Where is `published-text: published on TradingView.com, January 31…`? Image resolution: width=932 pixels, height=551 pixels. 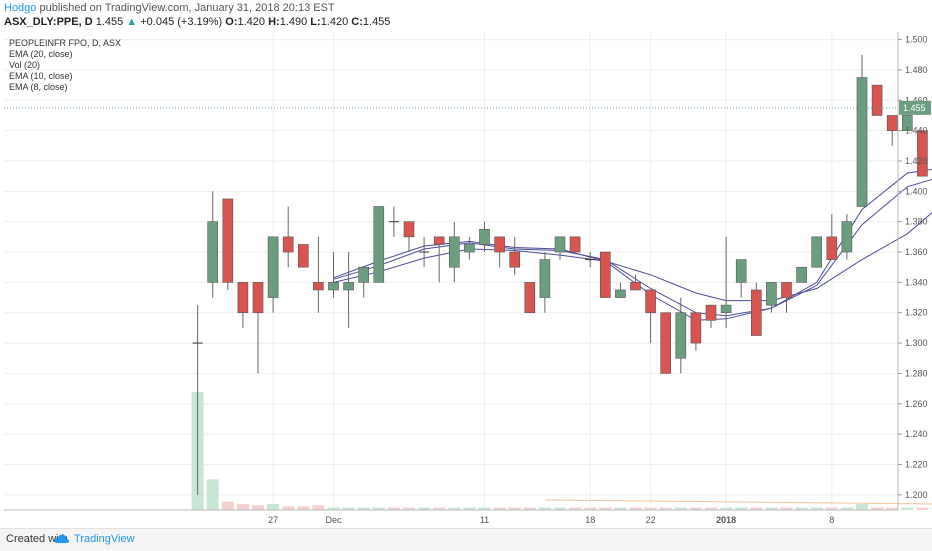 published-text: published on TradingView.com, January 31… is located at coordinates (186, 8).